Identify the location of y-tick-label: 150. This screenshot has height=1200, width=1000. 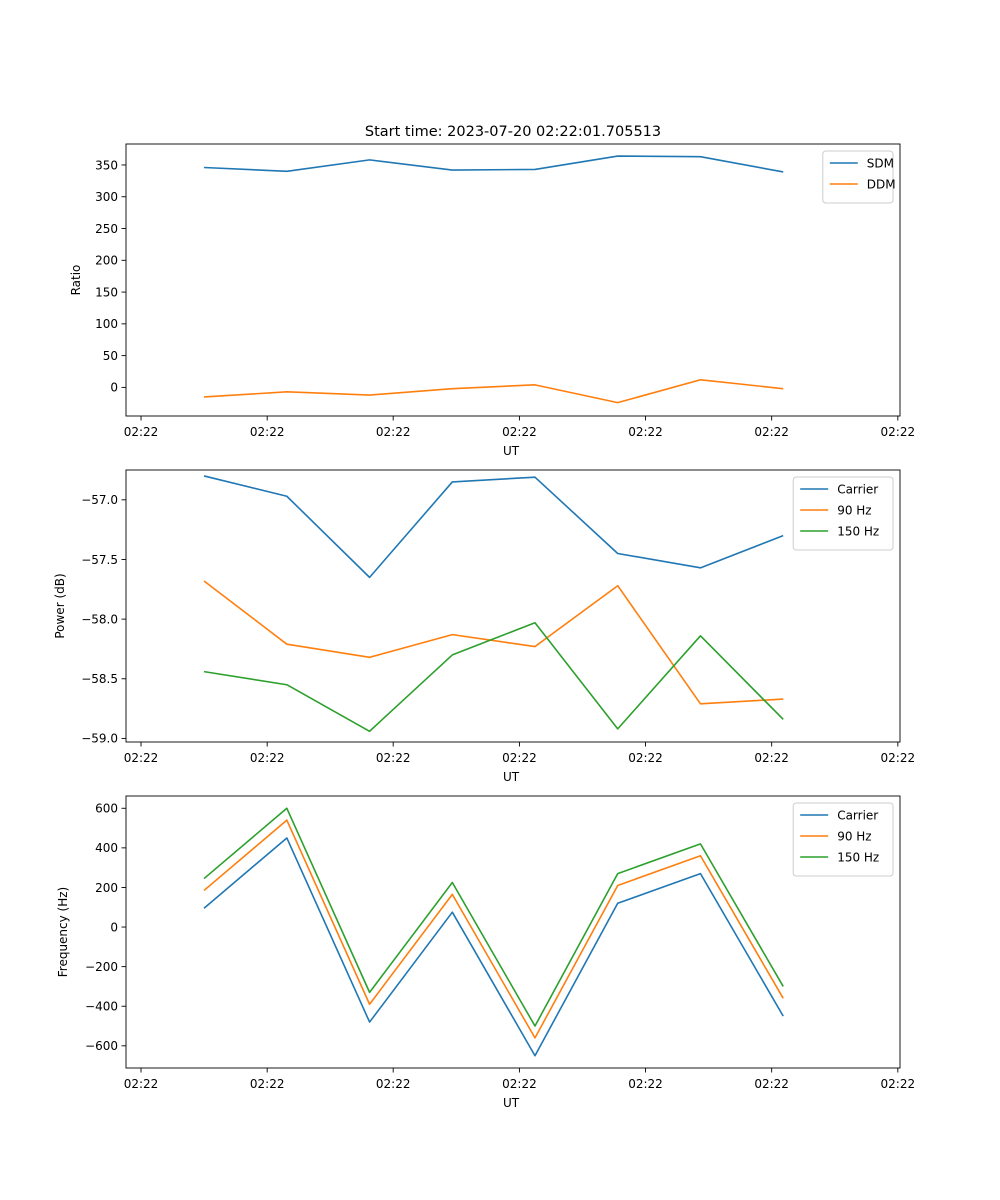
(106, 292).